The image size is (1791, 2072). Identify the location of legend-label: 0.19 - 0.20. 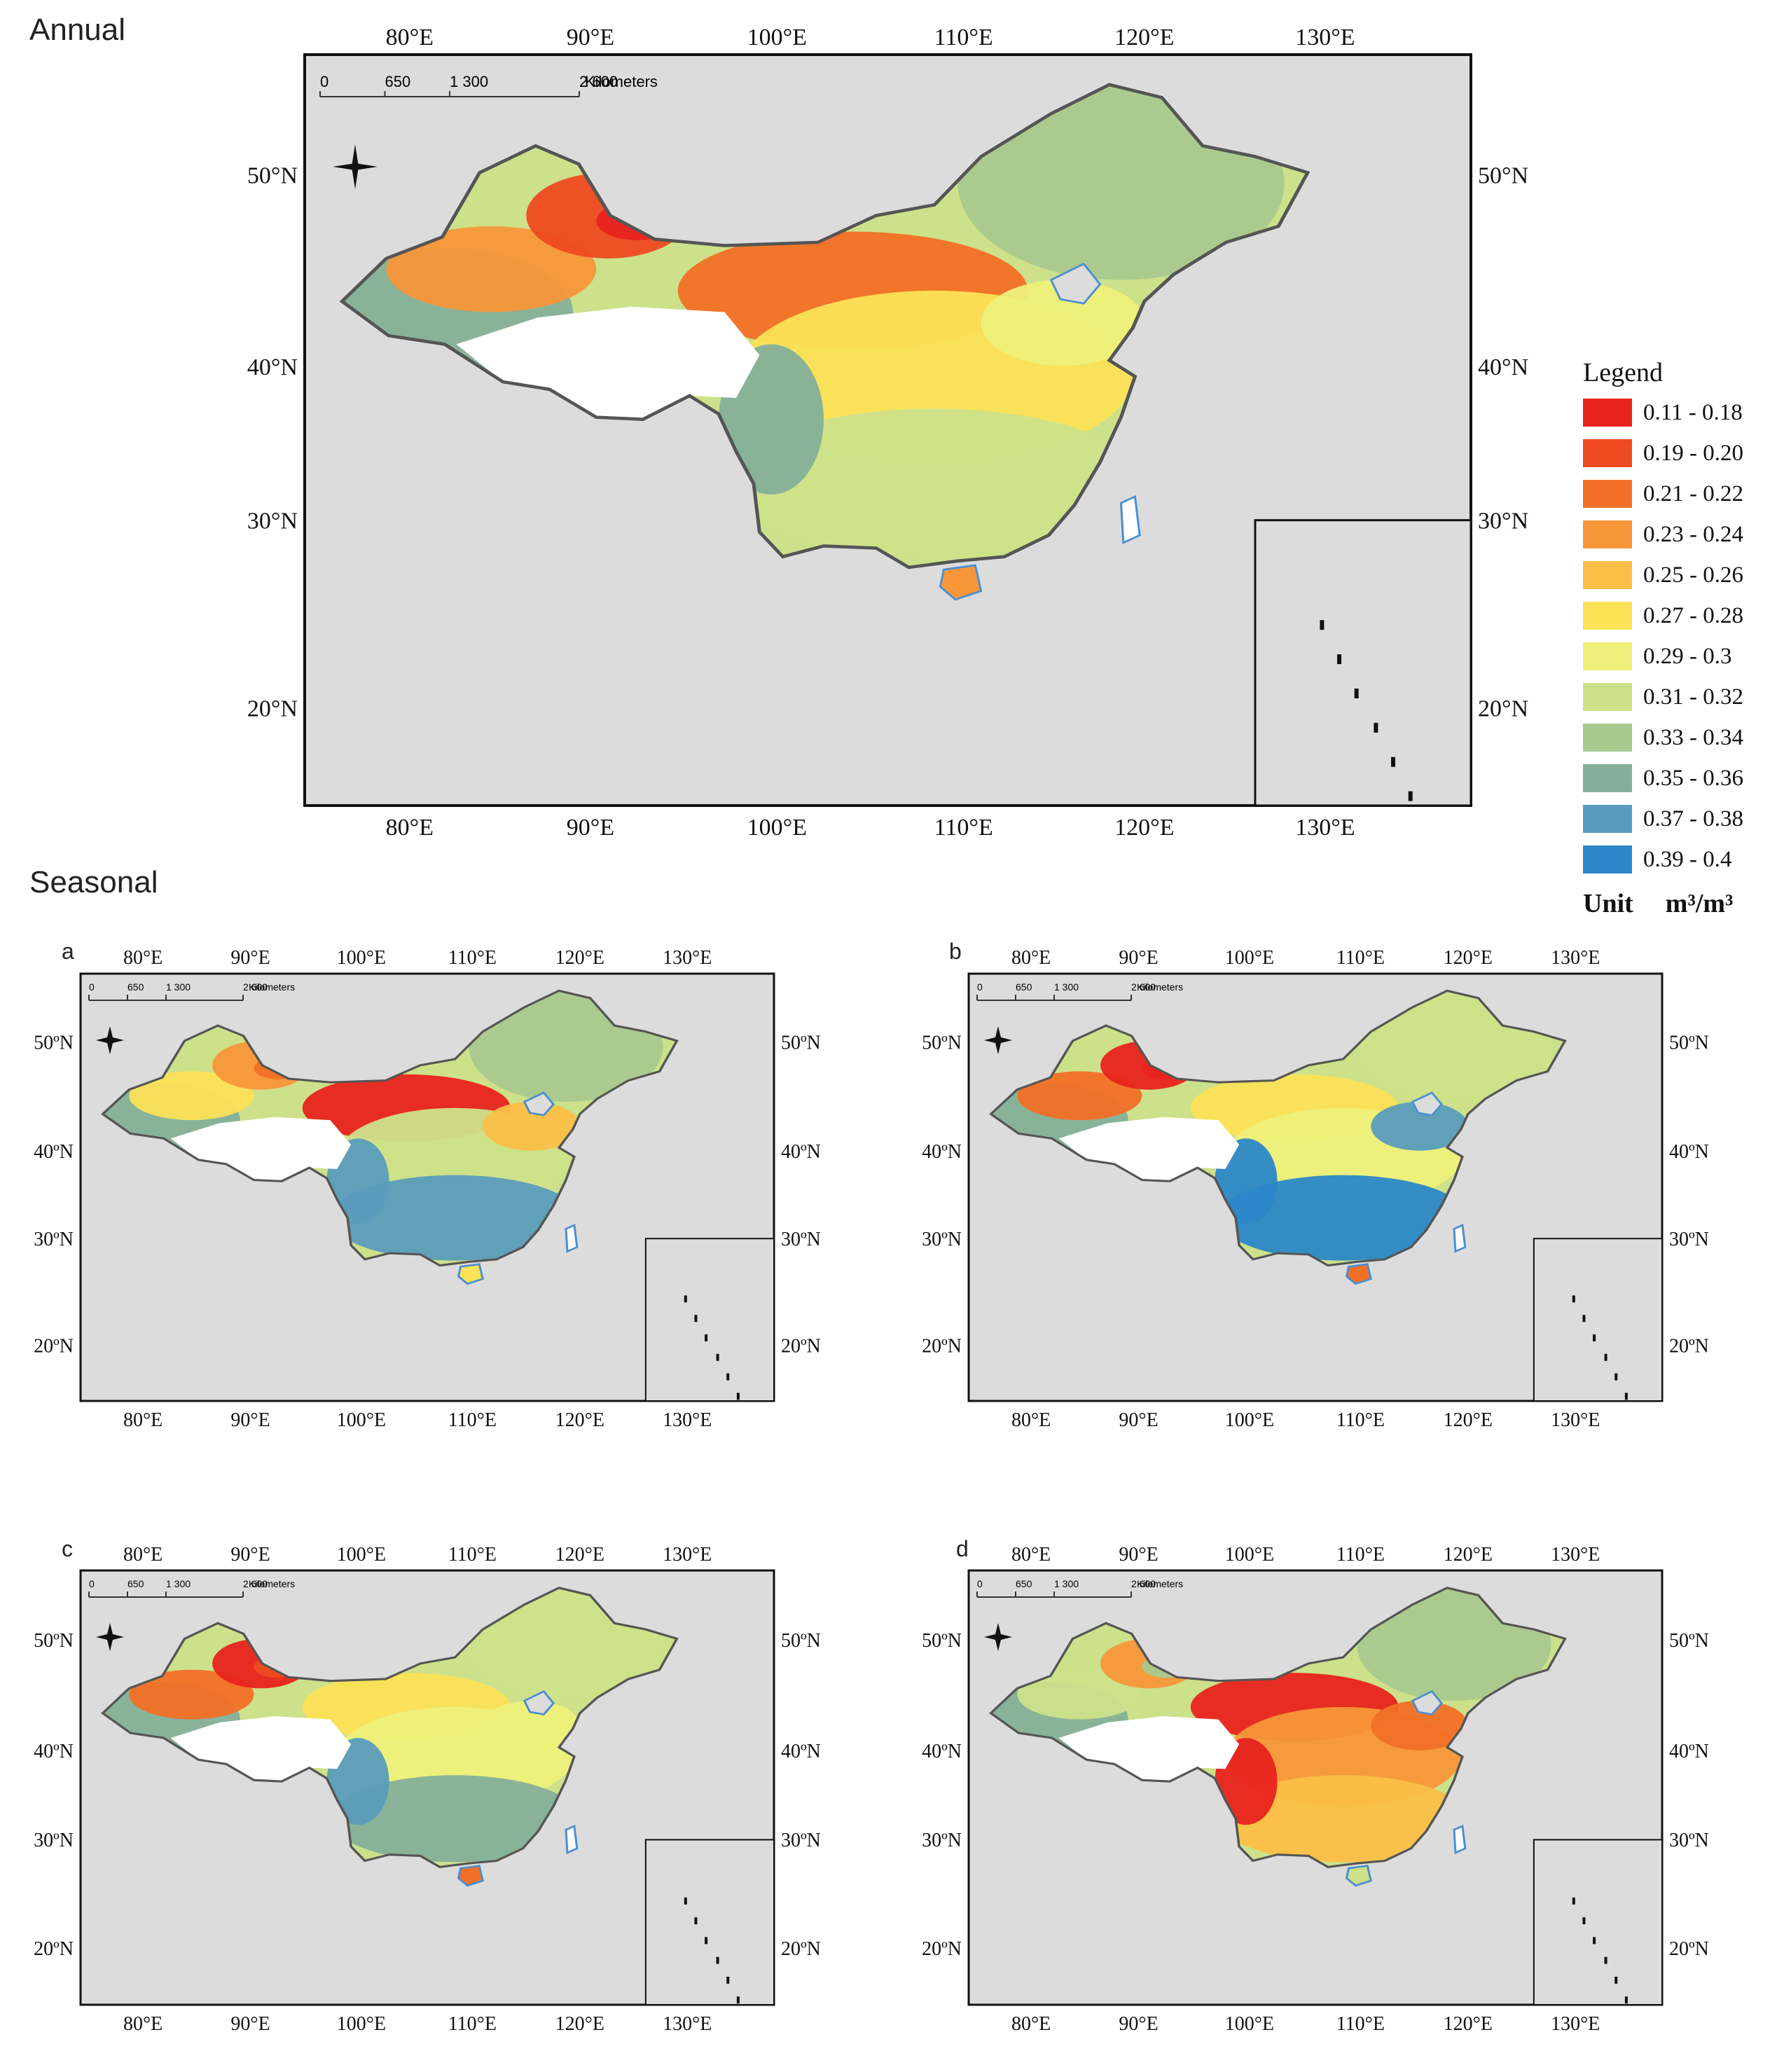
(1693, 453).